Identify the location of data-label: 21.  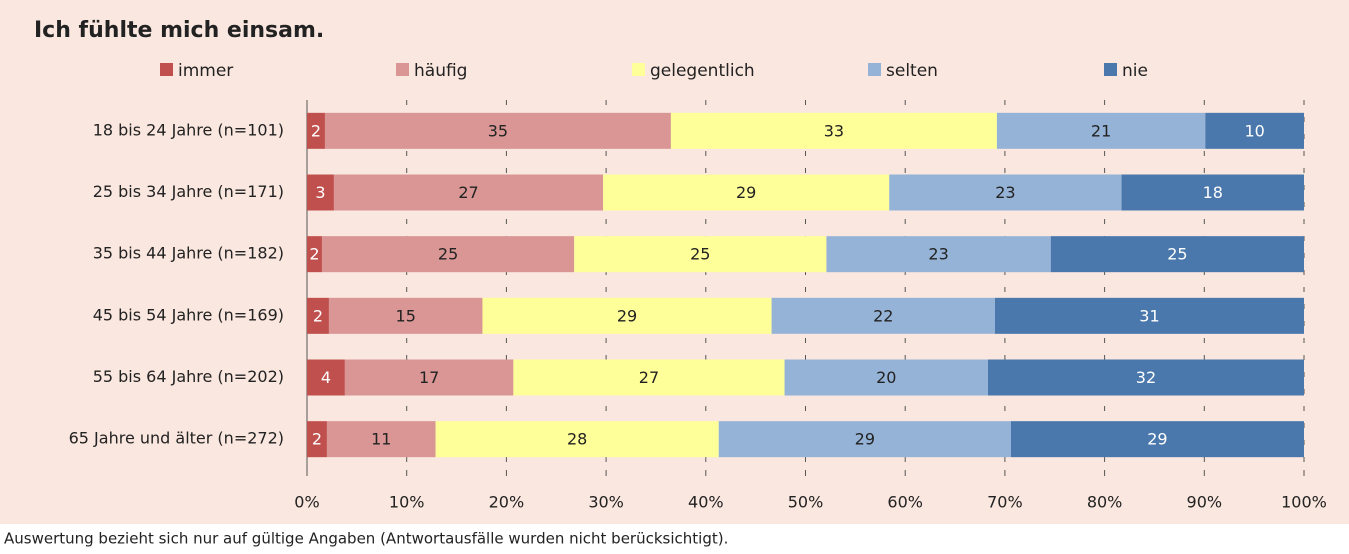
(1101, 130).